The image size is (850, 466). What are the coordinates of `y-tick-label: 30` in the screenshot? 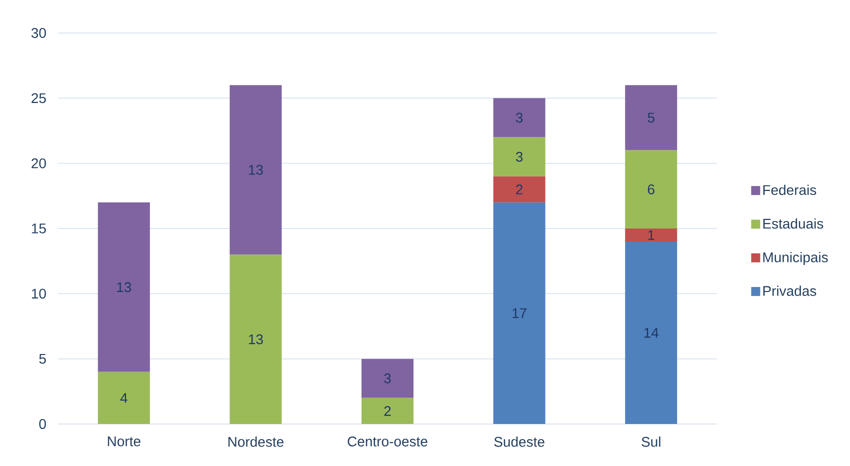 It's located at (38, 33).